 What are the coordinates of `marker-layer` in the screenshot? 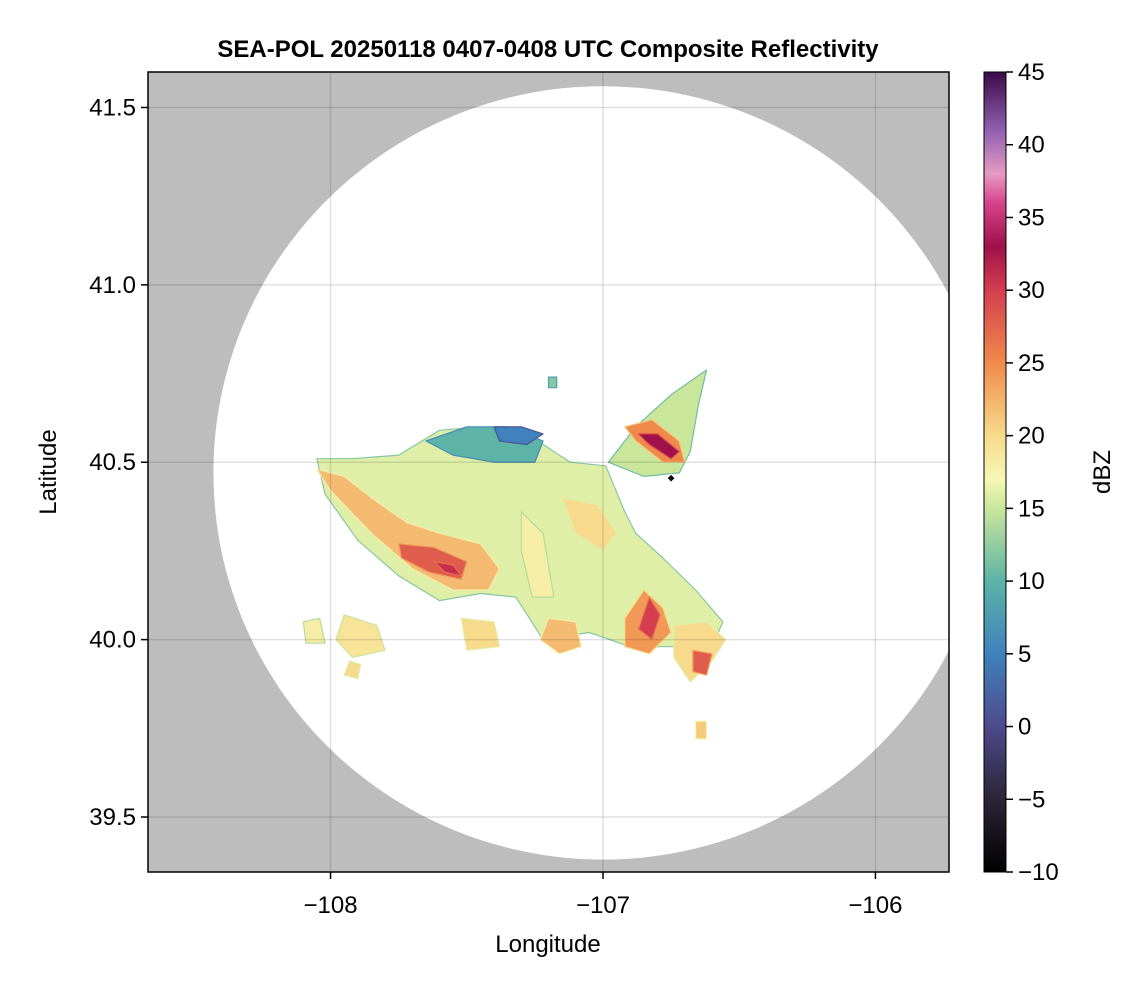 It's located at (671, 478).